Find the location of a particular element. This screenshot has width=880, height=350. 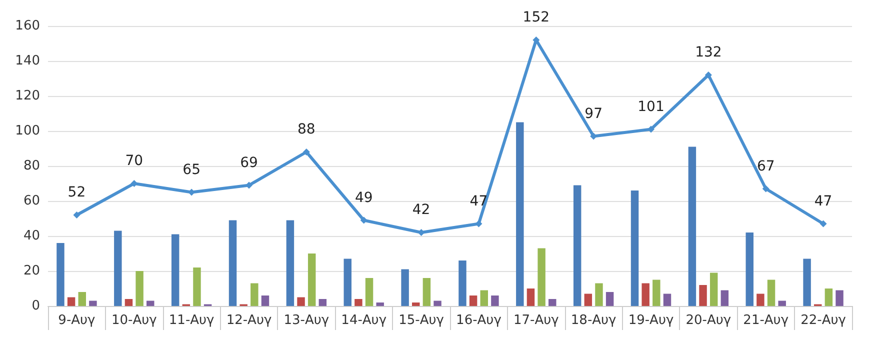

x-tick-label: 13-Αυγ is located at coordinates (307, 320).